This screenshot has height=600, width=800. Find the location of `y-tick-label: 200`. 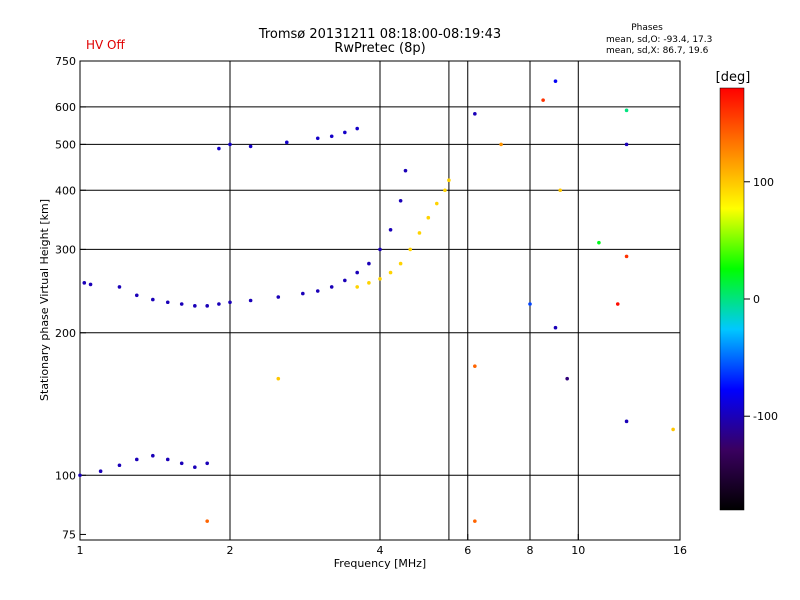

y-tick-label: 200 is located at coordinates (65, 333).